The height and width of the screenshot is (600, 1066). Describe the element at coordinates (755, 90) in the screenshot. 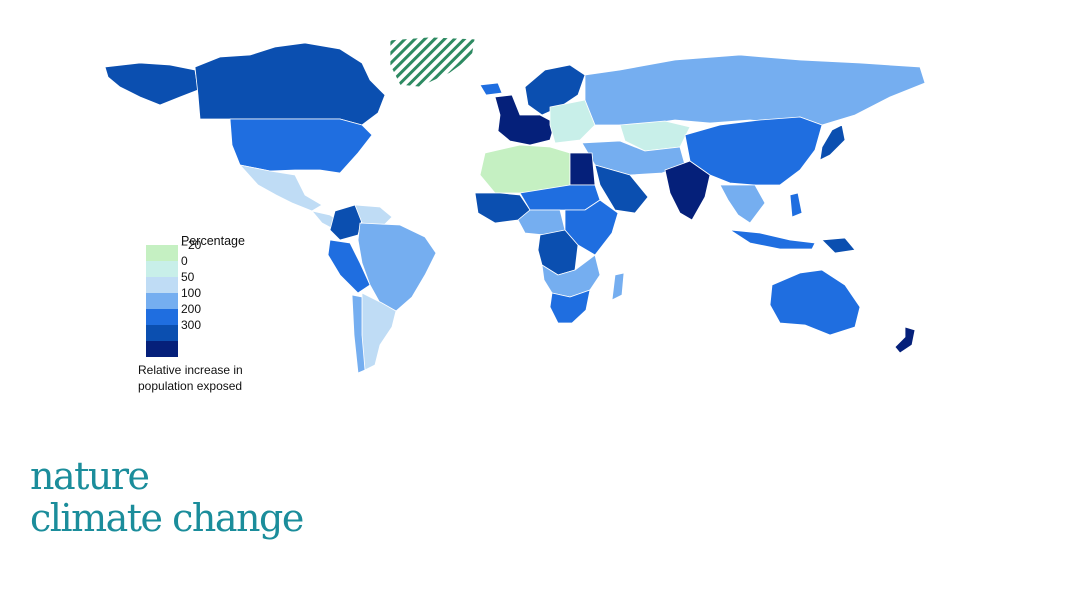

I see `region-russia` at that location.